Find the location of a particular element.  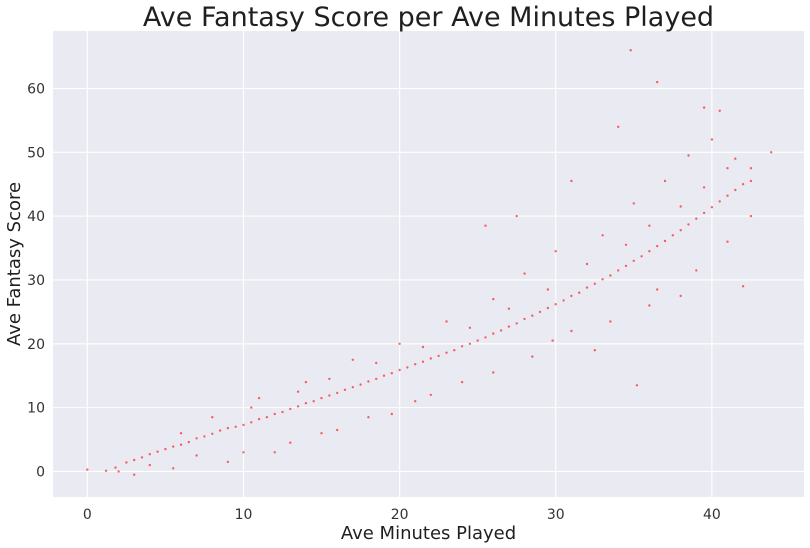

y-tick-label: 20 is located at coordinates (36, 345).